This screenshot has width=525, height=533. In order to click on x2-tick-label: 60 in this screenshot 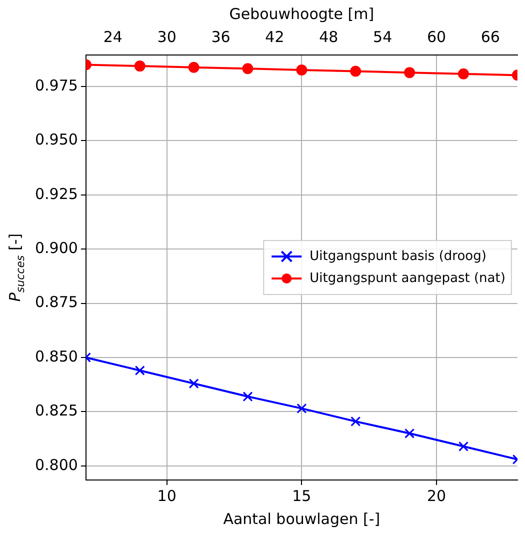, I will do `click(436, 37)`.